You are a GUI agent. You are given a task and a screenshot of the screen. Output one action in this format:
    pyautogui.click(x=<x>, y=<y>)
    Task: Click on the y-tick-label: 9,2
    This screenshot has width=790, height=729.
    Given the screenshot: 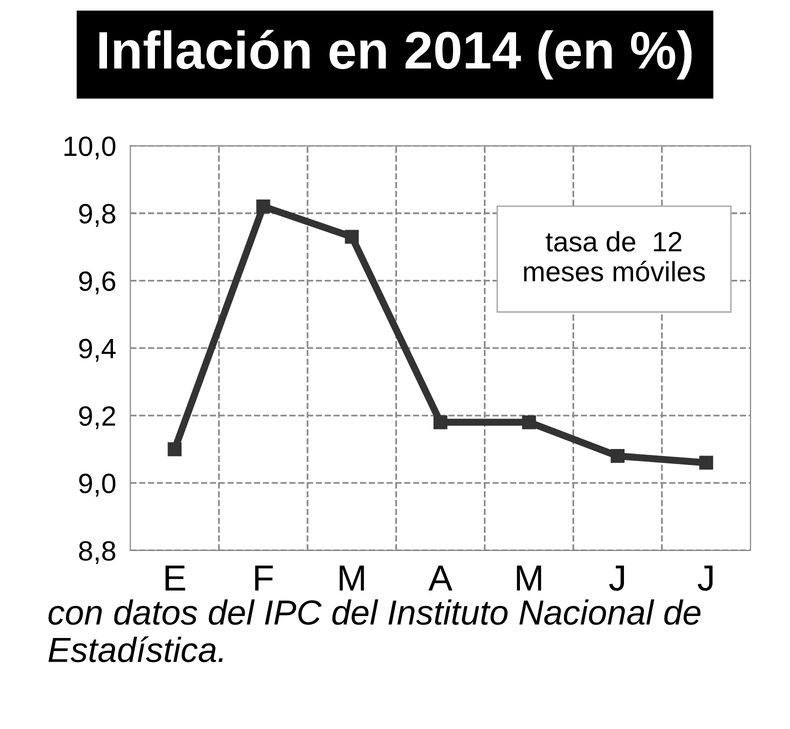 What is the action you would take?
    pyautogui.click(x=97, y=418)
    